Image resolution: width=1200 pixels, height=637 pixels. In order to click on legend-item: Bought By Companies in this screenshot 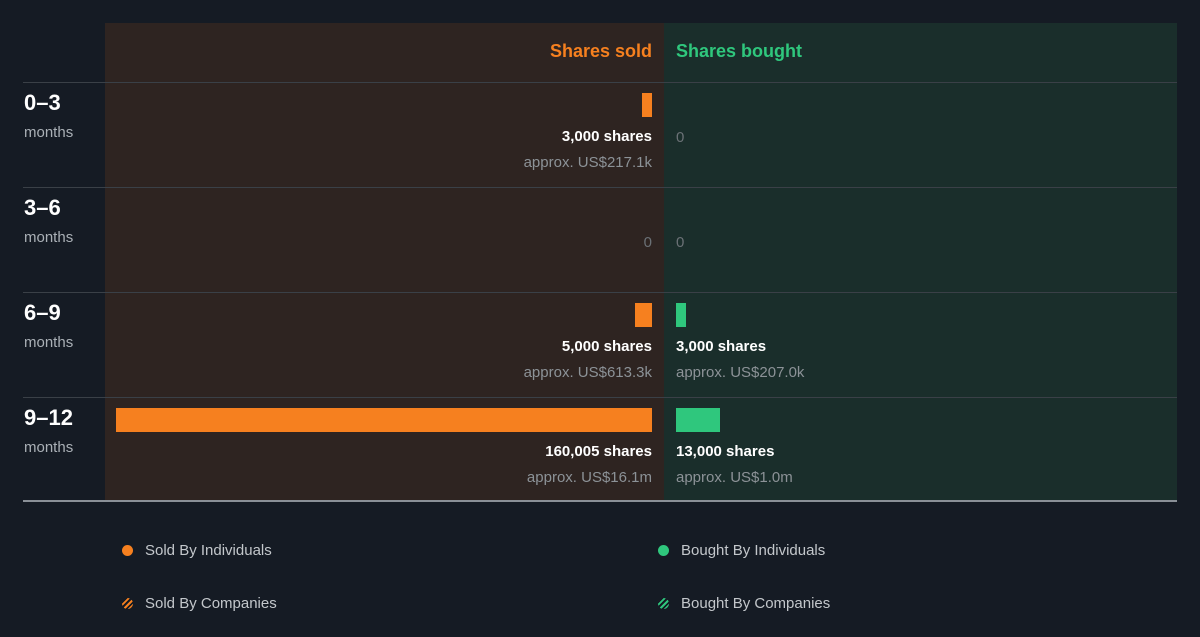, I will do `click(744, 603)`.